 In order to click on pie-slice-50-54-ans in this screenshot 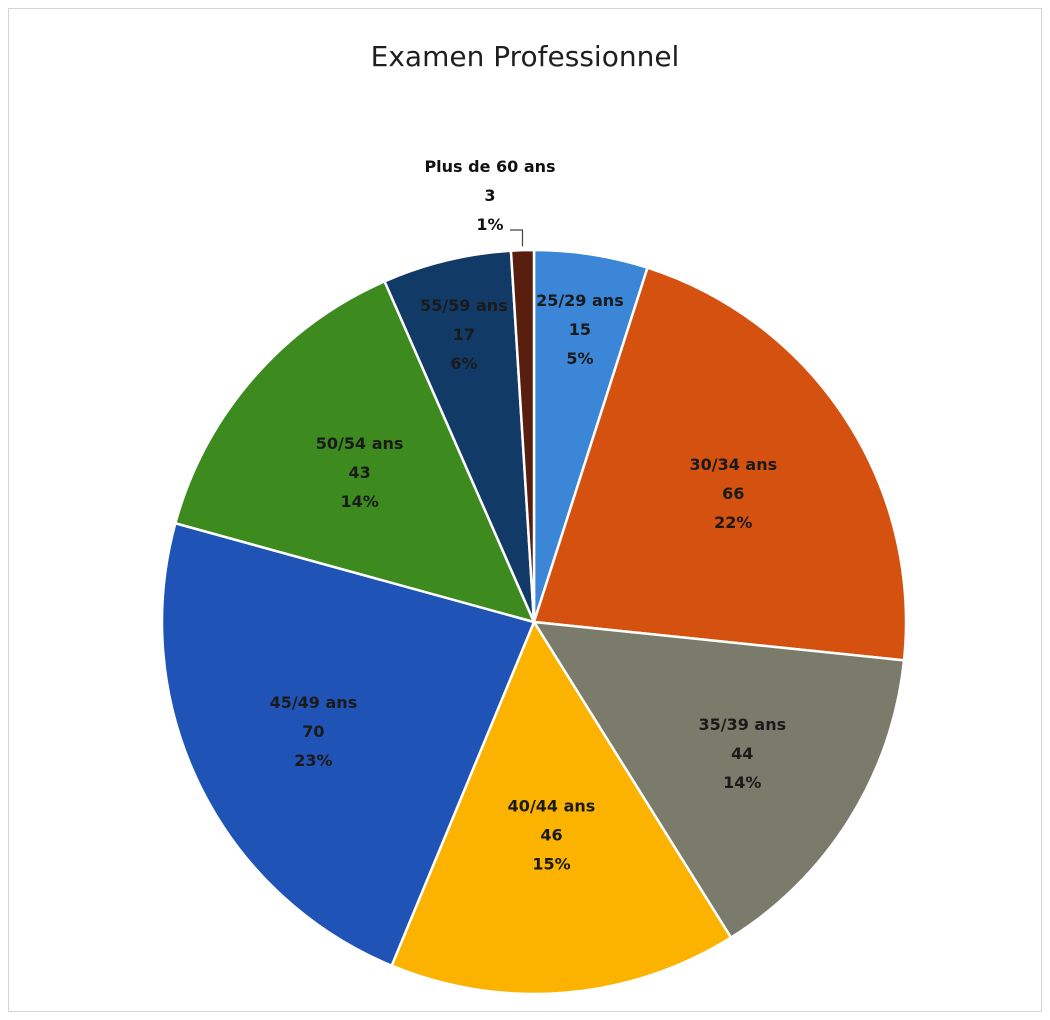, I will do `click(355, 451)`.